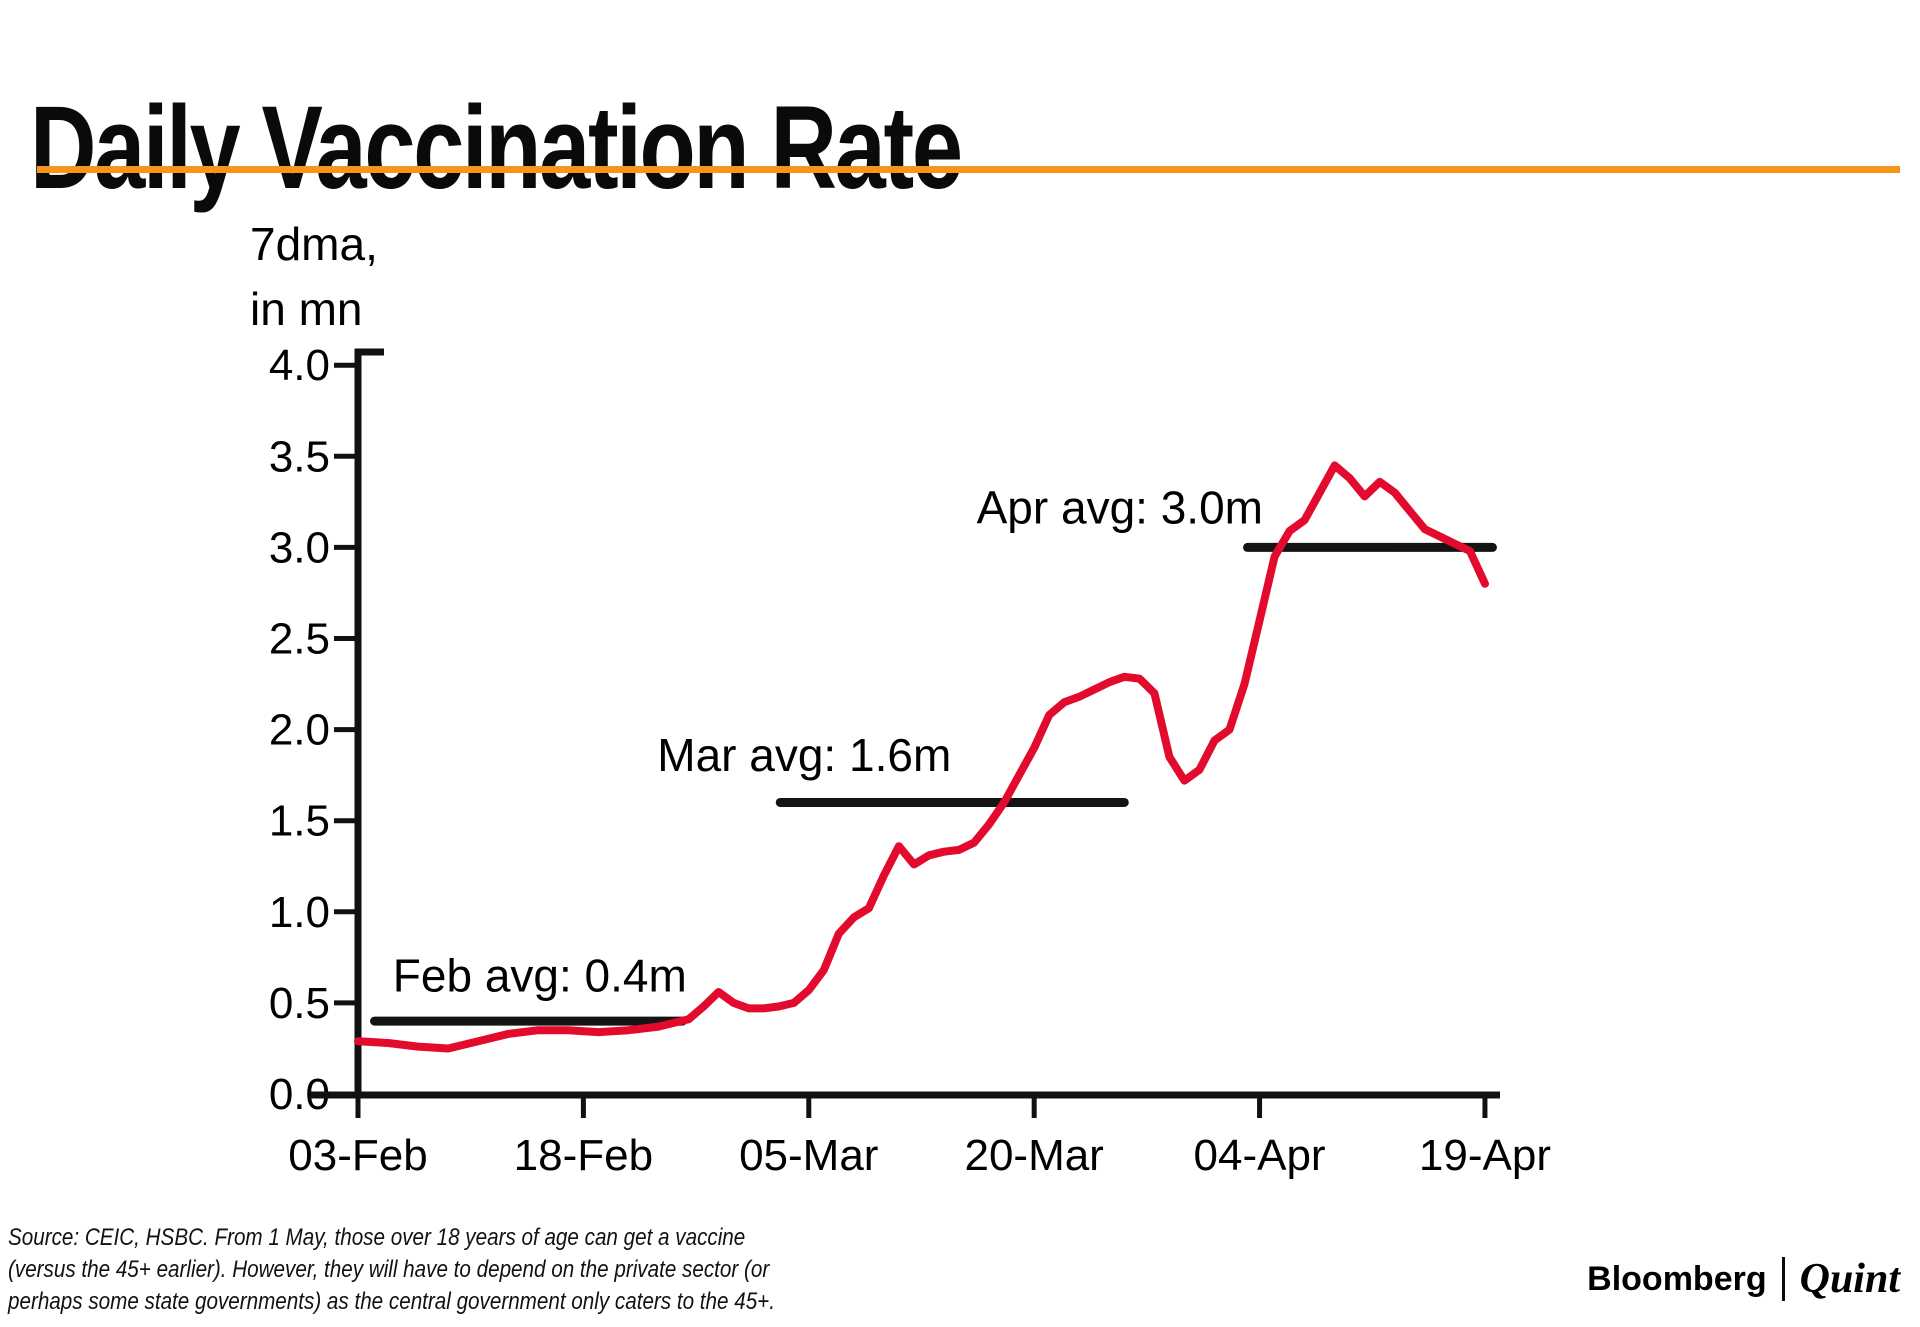  What do you see at coordinates (1677, 1278) in the screenshot?
I see `bloomberg-wordmark: Bloomberg` at bounding box center [1677, 1278].